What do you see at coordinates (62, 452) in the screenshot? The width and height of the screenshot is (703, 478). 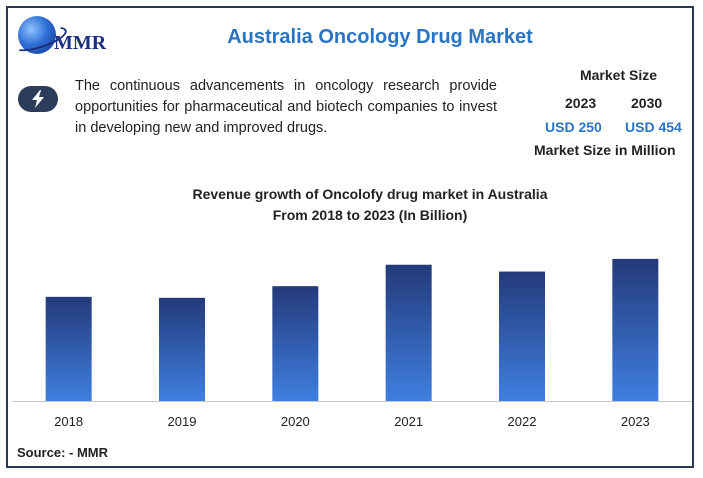 I see `source-note: Source: - MMR` at bounding box center [62, 452].